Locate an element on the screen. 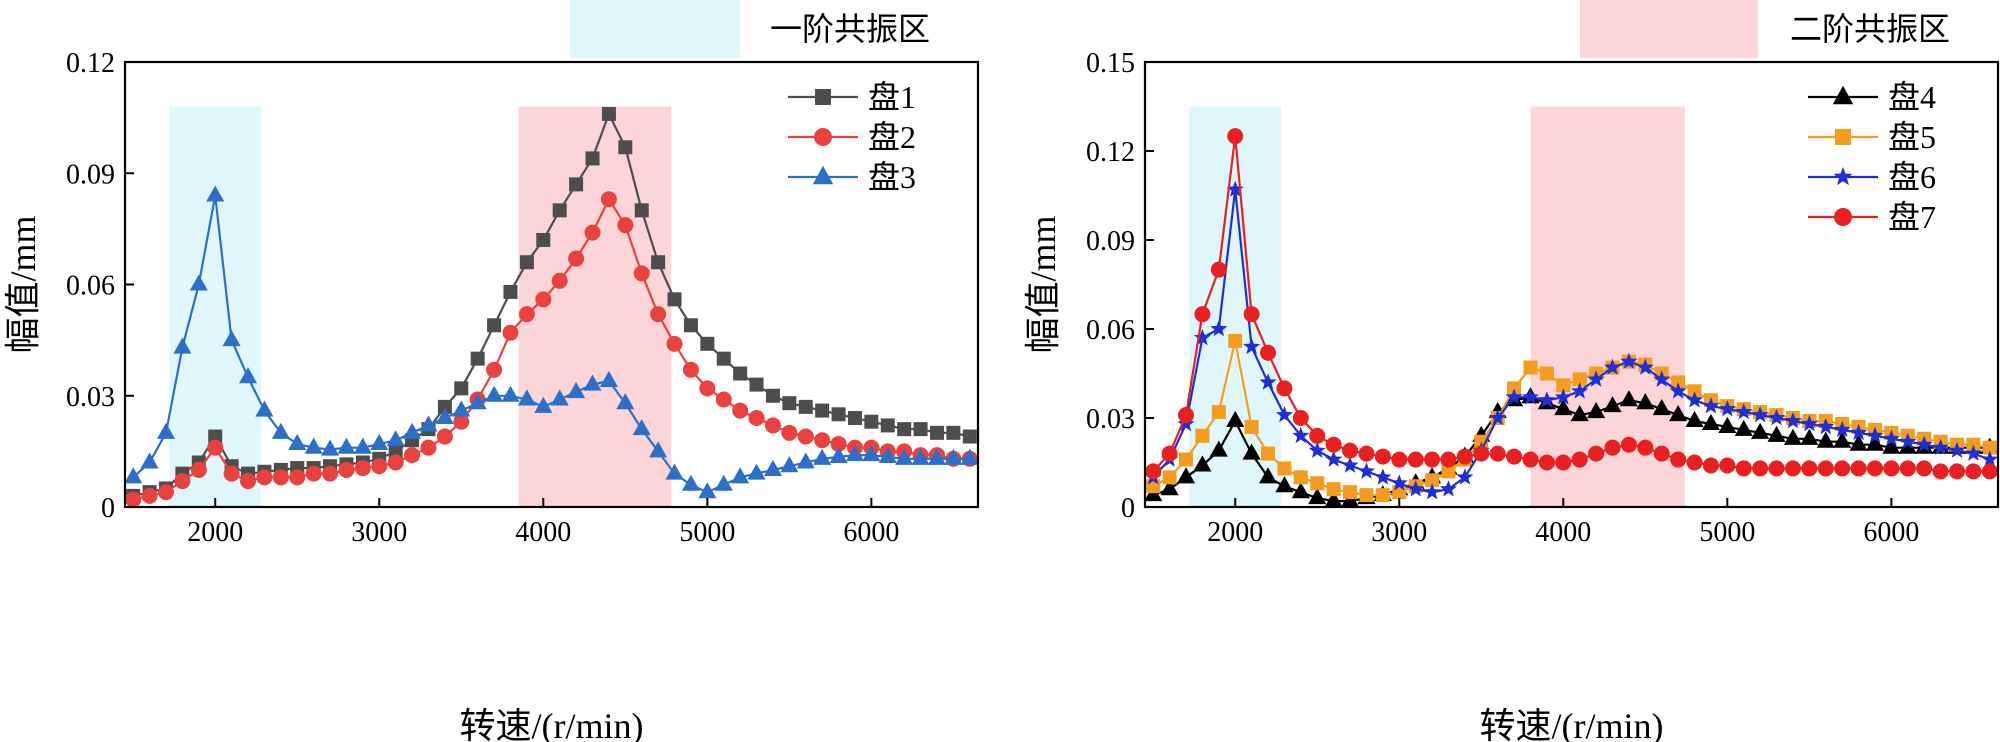  top-legend-second: 二阶共振区 is located at coordinates (1765, 29).